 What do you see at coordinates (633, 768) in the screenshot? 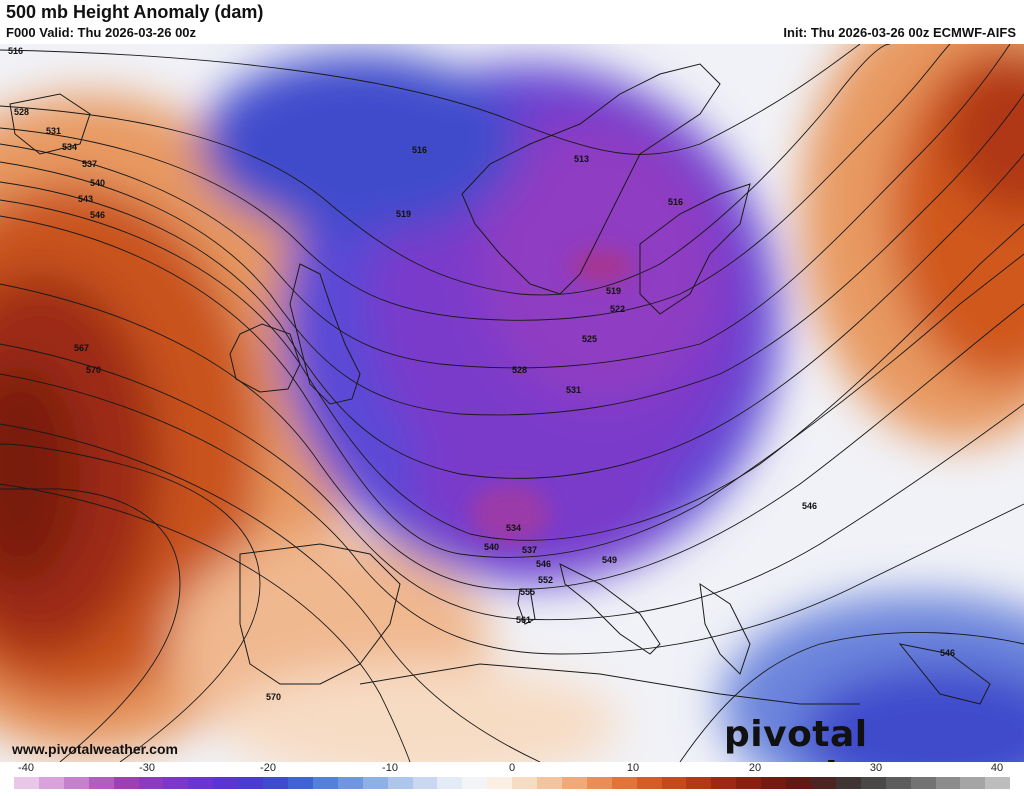
I see `colorbar-tick: 10` at bounding box center [633, 768].